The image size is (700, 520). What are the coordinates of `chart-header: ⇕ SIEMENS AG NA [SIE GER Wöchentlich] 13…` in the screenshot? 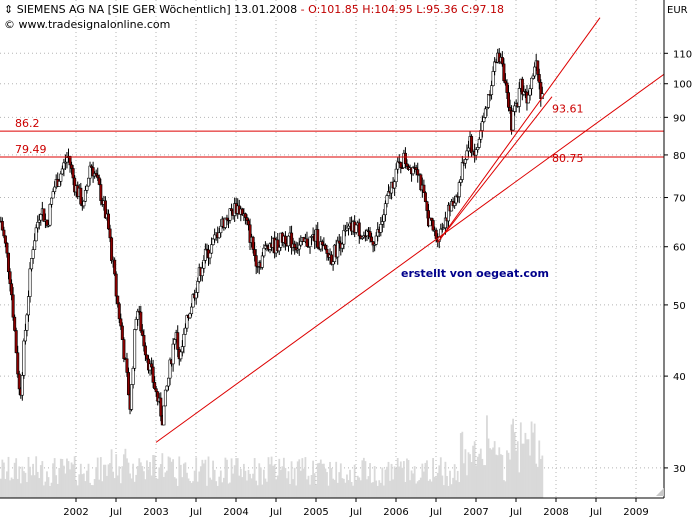 It's located at (254, 9).